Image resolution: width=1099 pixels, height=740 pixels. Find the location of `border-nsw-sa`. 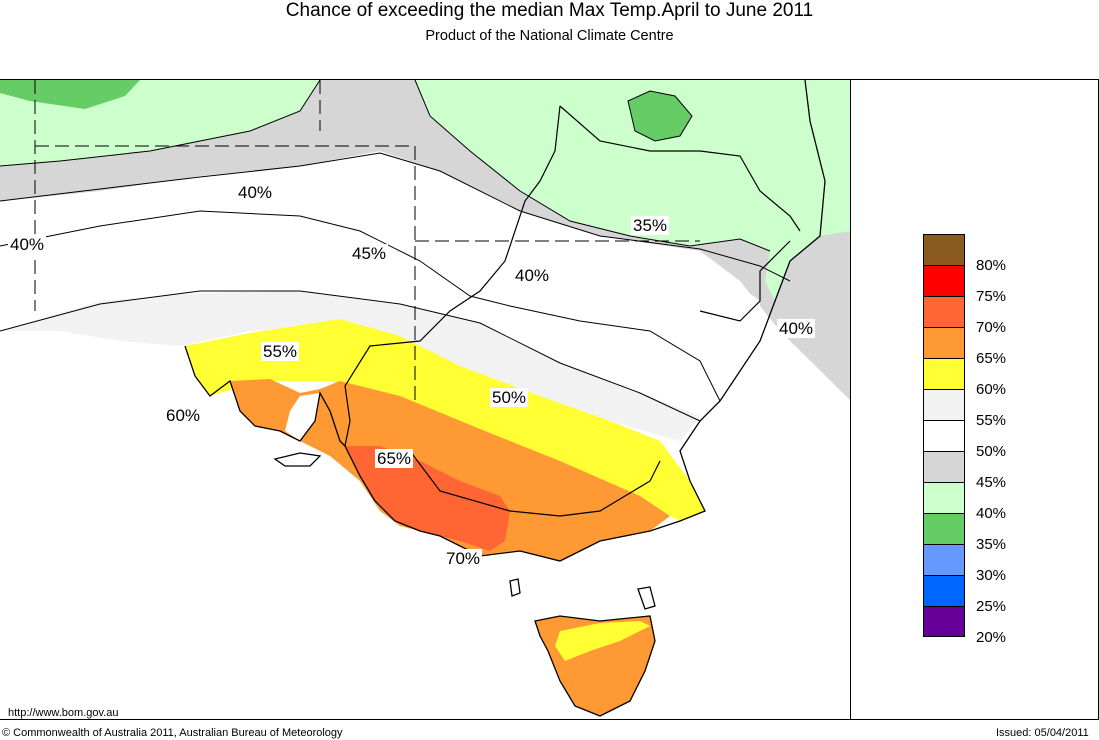

border-nsw-sa is located at coordinates (452, 276).